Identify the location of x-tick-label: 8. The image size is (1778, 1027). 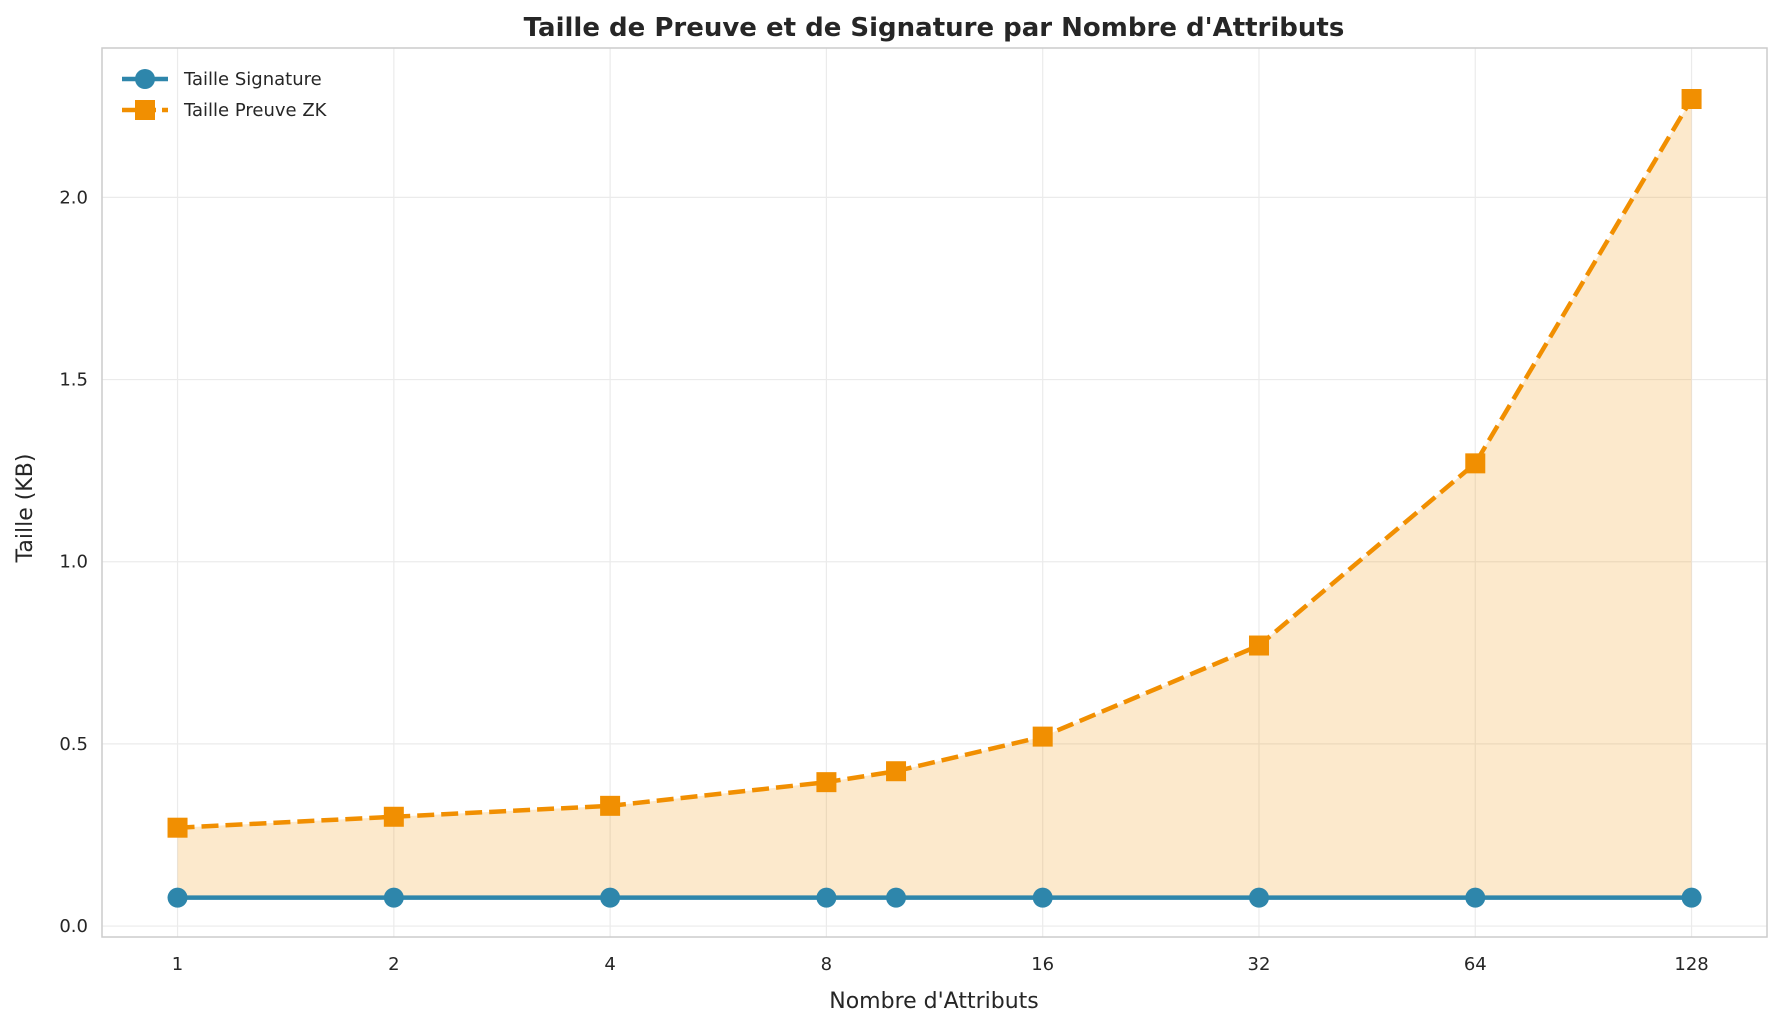
(826, 964).